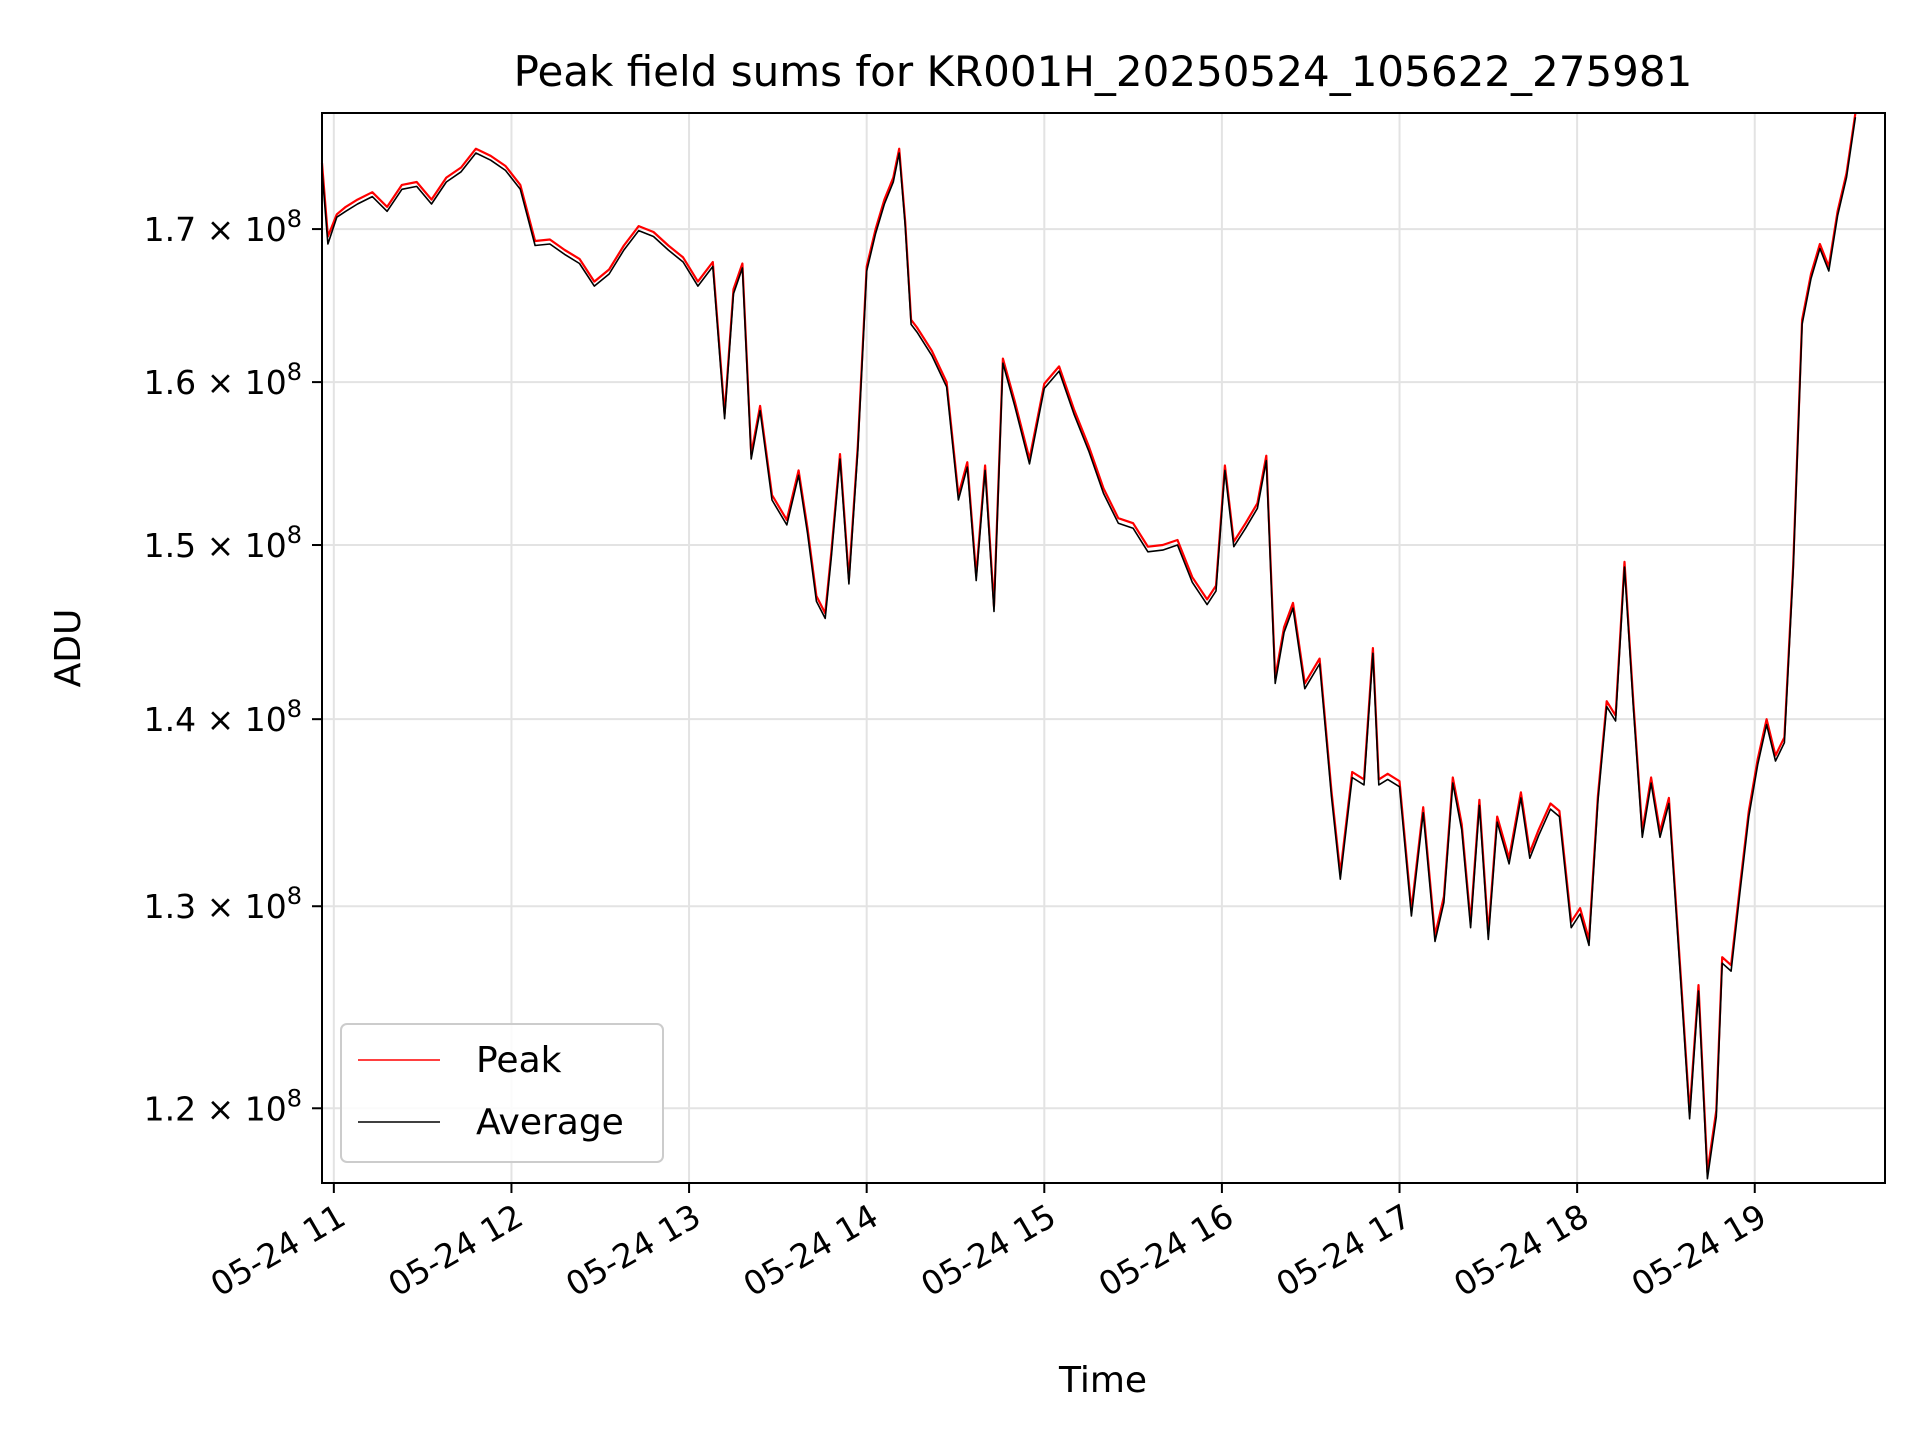  What do you see at coordinates (223, 227) in the screenshot?
I see `y-tick-label: 1.7 × 108` at bounding box center [223, 227].